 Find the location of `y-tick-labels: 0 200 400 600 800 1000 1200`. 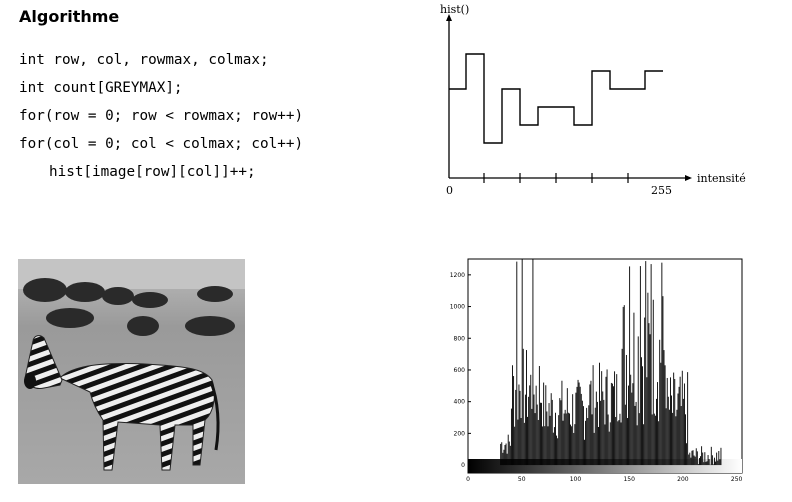

y-tick-labels: 0 200 400 600 800 1000 1200 is located at coordinates (460, 370).